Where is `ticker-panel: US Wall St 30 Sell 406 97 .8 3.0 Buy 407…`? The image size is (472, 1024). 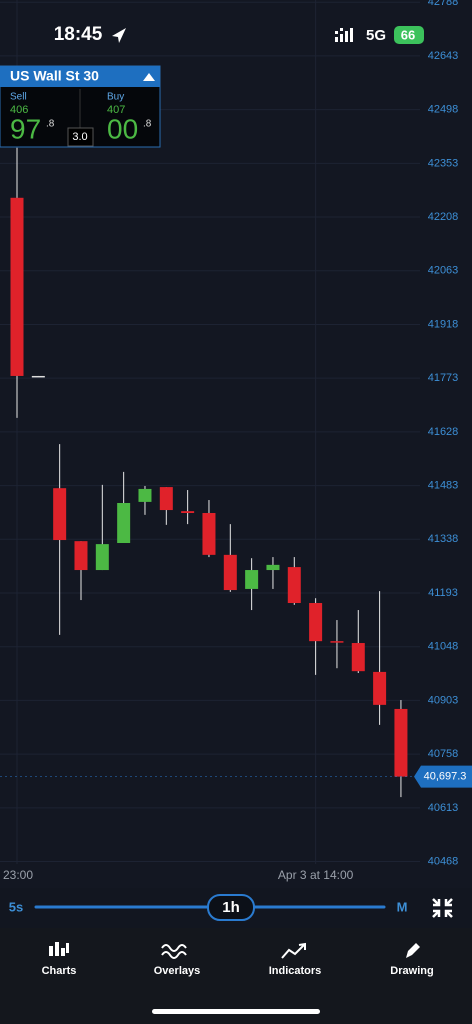
ticker-panel: US Wall St 30 Sell 406 97 .8 3.0 Buy 407… is located at coordinates (80, 106).